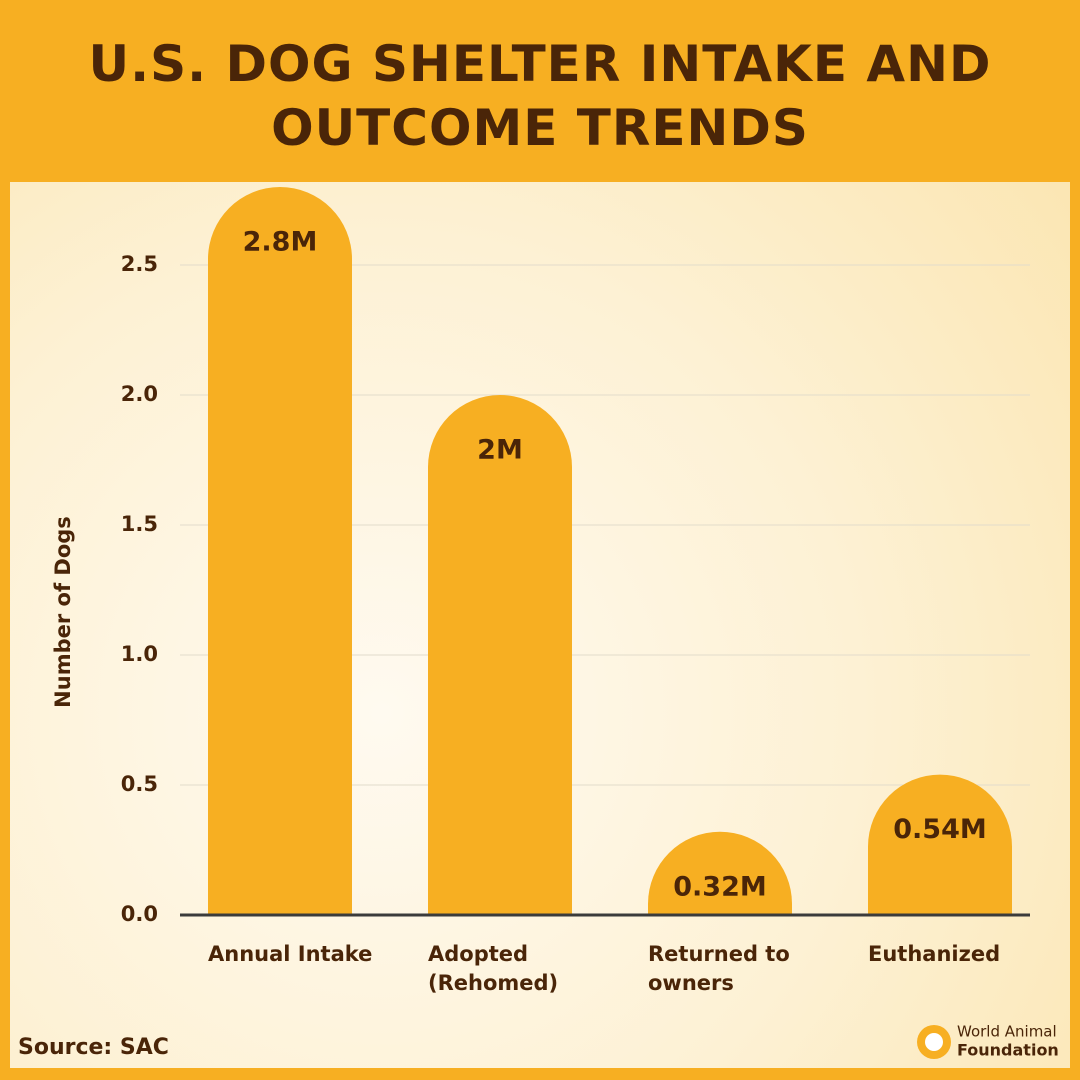 This screenshot has height=1080, width=1080. I want to click on y-tick-label: 2.0, so click(139, 394).